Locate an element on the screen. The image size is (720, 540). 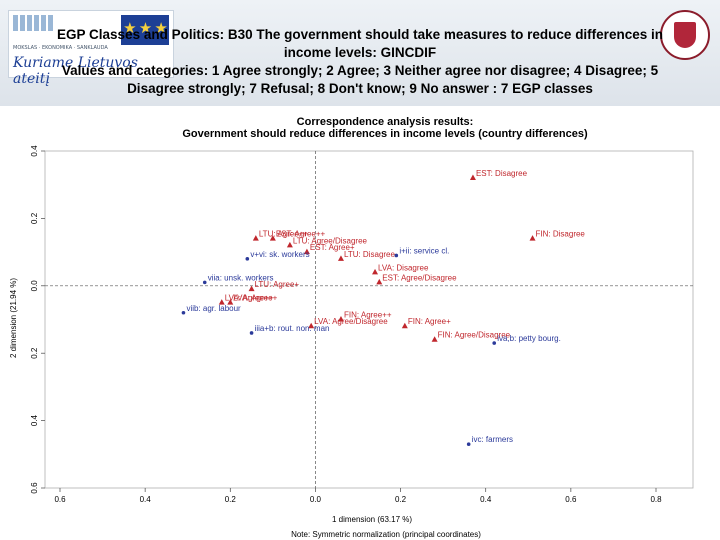
esf-logo-icon is located at coordinates (33, 23).